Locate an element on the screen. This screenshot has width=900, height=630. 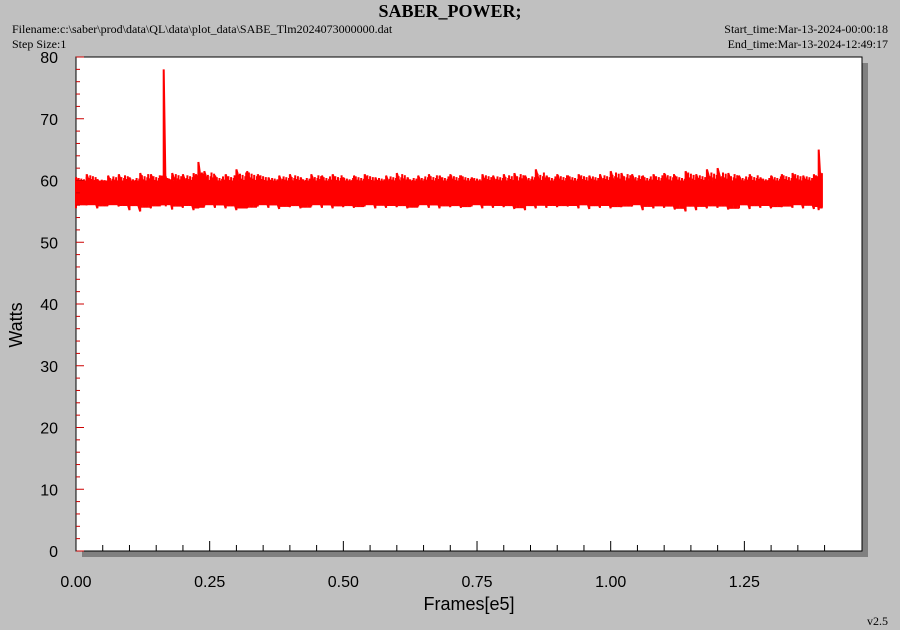
y-tick-label: 50 is located at coordinates (49, 243).